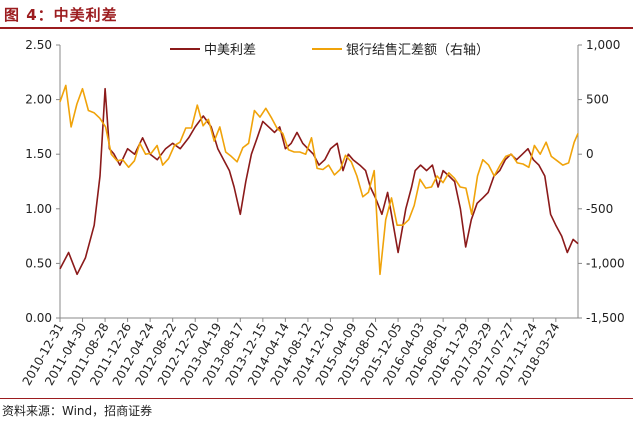 This screenshot has width=633, height=422. What do you see at coordinates (329, 50) in the screenshot?
I see `legend: 中美利差 银行结售汇差额（右轴）` at bounding box center [329, 50].